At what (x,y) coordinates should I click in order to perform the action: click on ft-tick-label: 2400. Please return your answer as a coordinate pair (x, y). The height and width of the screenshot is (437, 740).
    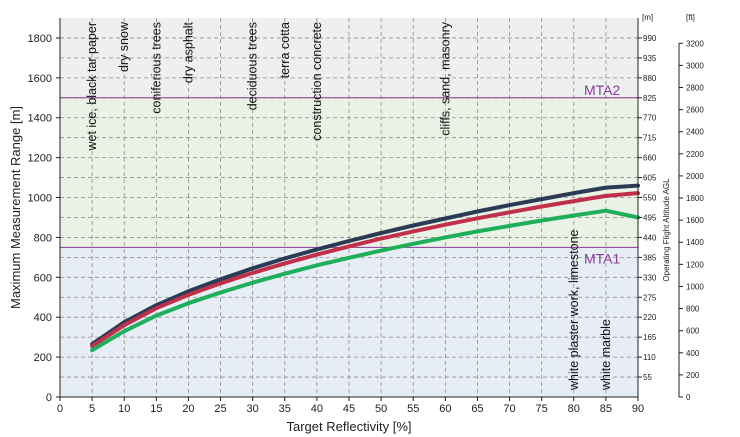
    Looking at the image, I should click on (695, 132).